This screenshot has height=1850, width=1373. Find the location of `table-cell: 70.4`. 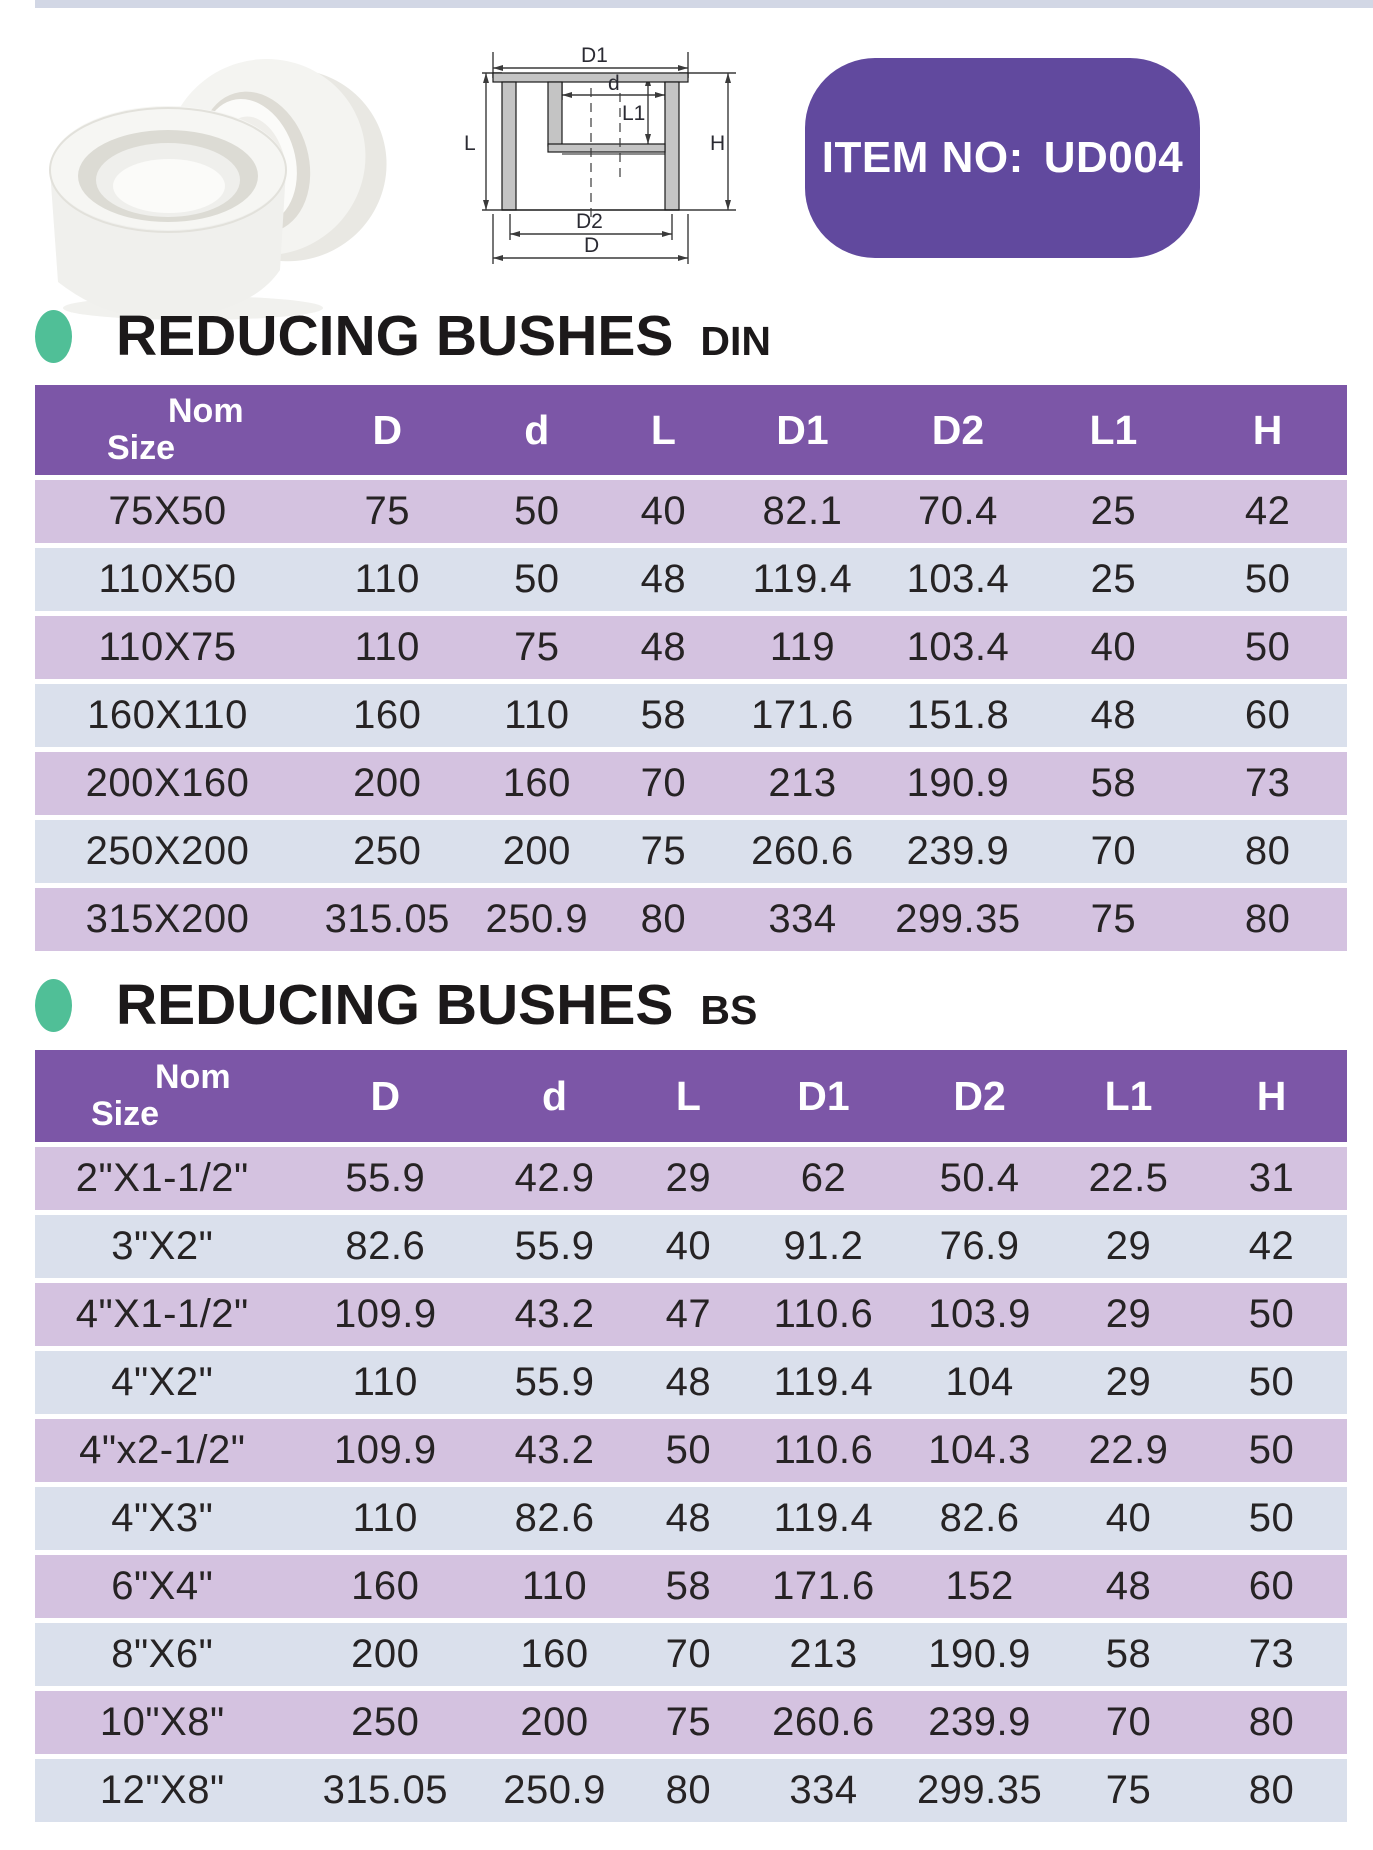

table-cell: 70.4 is located at coordinates (958, 511).